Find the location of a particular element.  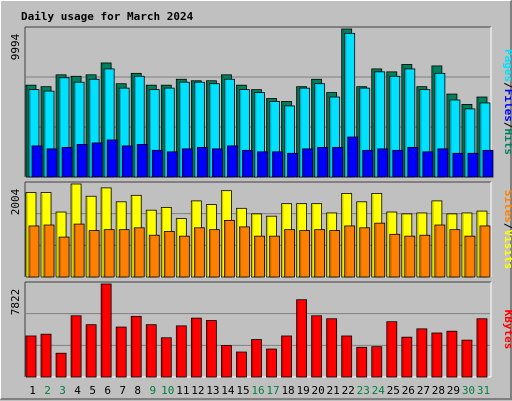

x-tick-label: 20 is located at coordinates (318, 390).